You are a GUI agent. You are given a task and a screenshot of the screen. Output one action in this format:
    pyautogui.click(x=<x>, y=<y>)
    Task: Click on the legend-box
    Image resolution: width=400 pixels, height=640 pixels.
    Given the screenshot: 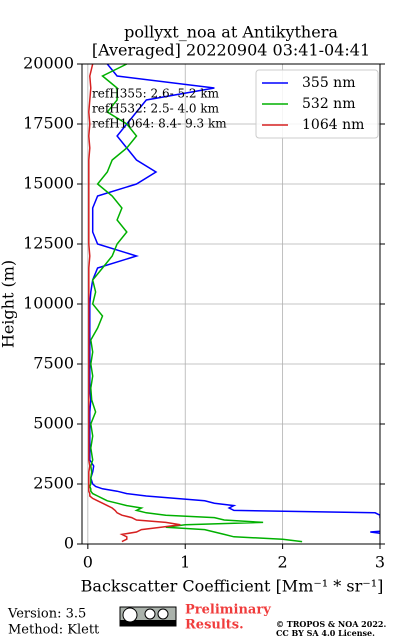 What is the action you would take?
    pyautogui.click(x=317, y=104)
    